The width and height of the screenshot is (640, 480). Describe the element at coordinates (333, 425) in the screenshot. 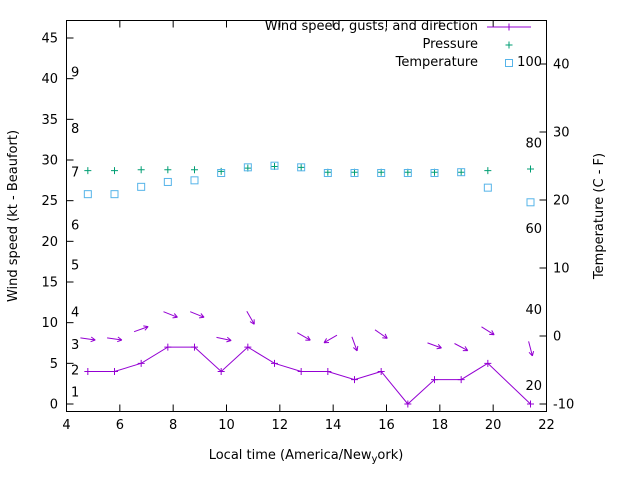

I see `x-tick-label: 14` at that location.